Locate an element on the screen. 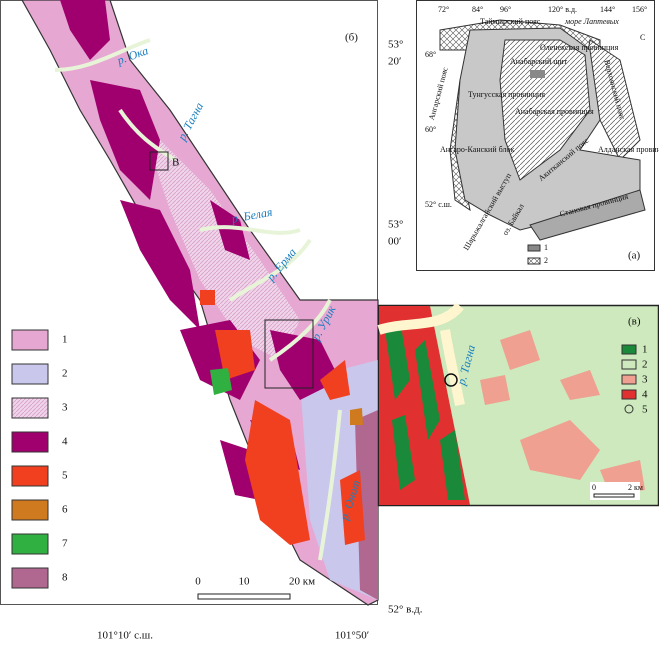 Image resolution: width=659 pixels, height=656 pixels. map-label: 156° is located at coordinates (639, 9).